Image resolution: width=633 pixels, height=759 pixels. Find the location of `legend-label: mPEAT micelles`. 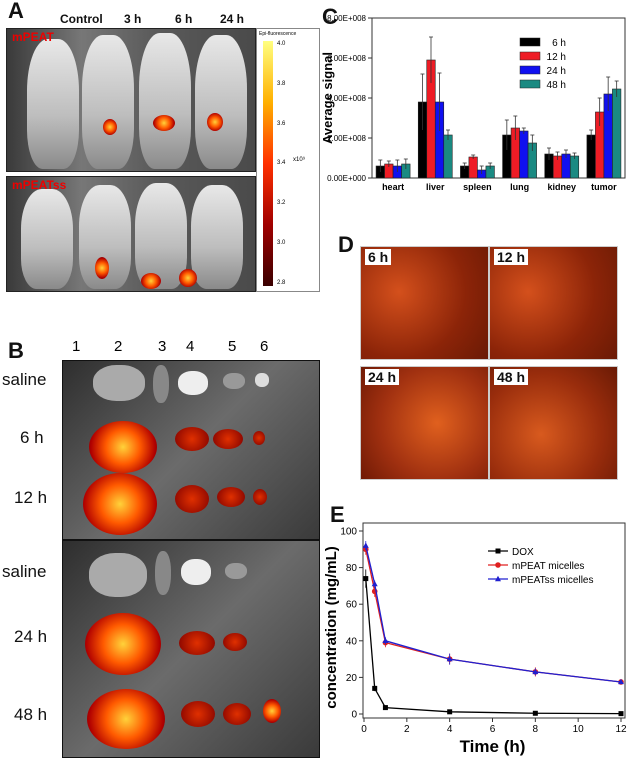

legend-label: mPEAT micelles is located at coordinates (548, 566).